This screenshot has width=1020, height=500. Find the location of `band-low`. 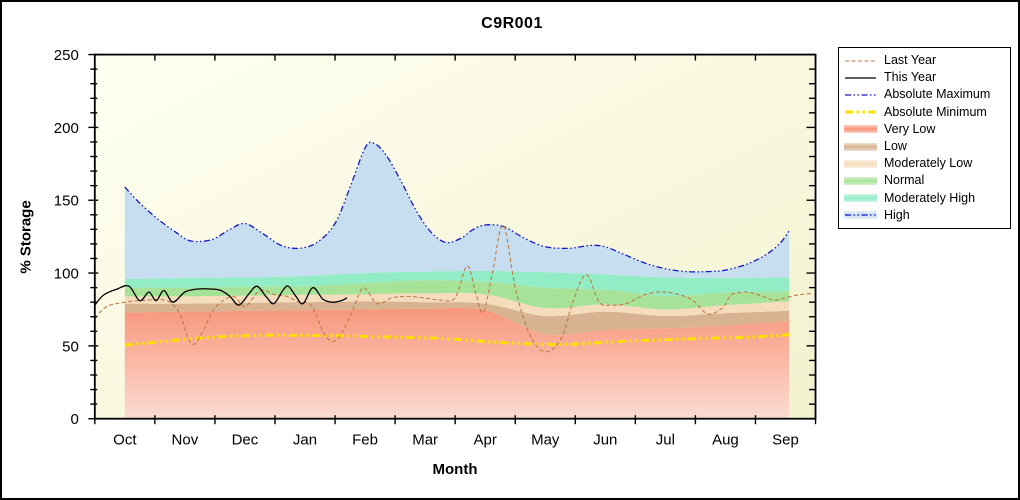

band-low is located at coordinates (458, 318).